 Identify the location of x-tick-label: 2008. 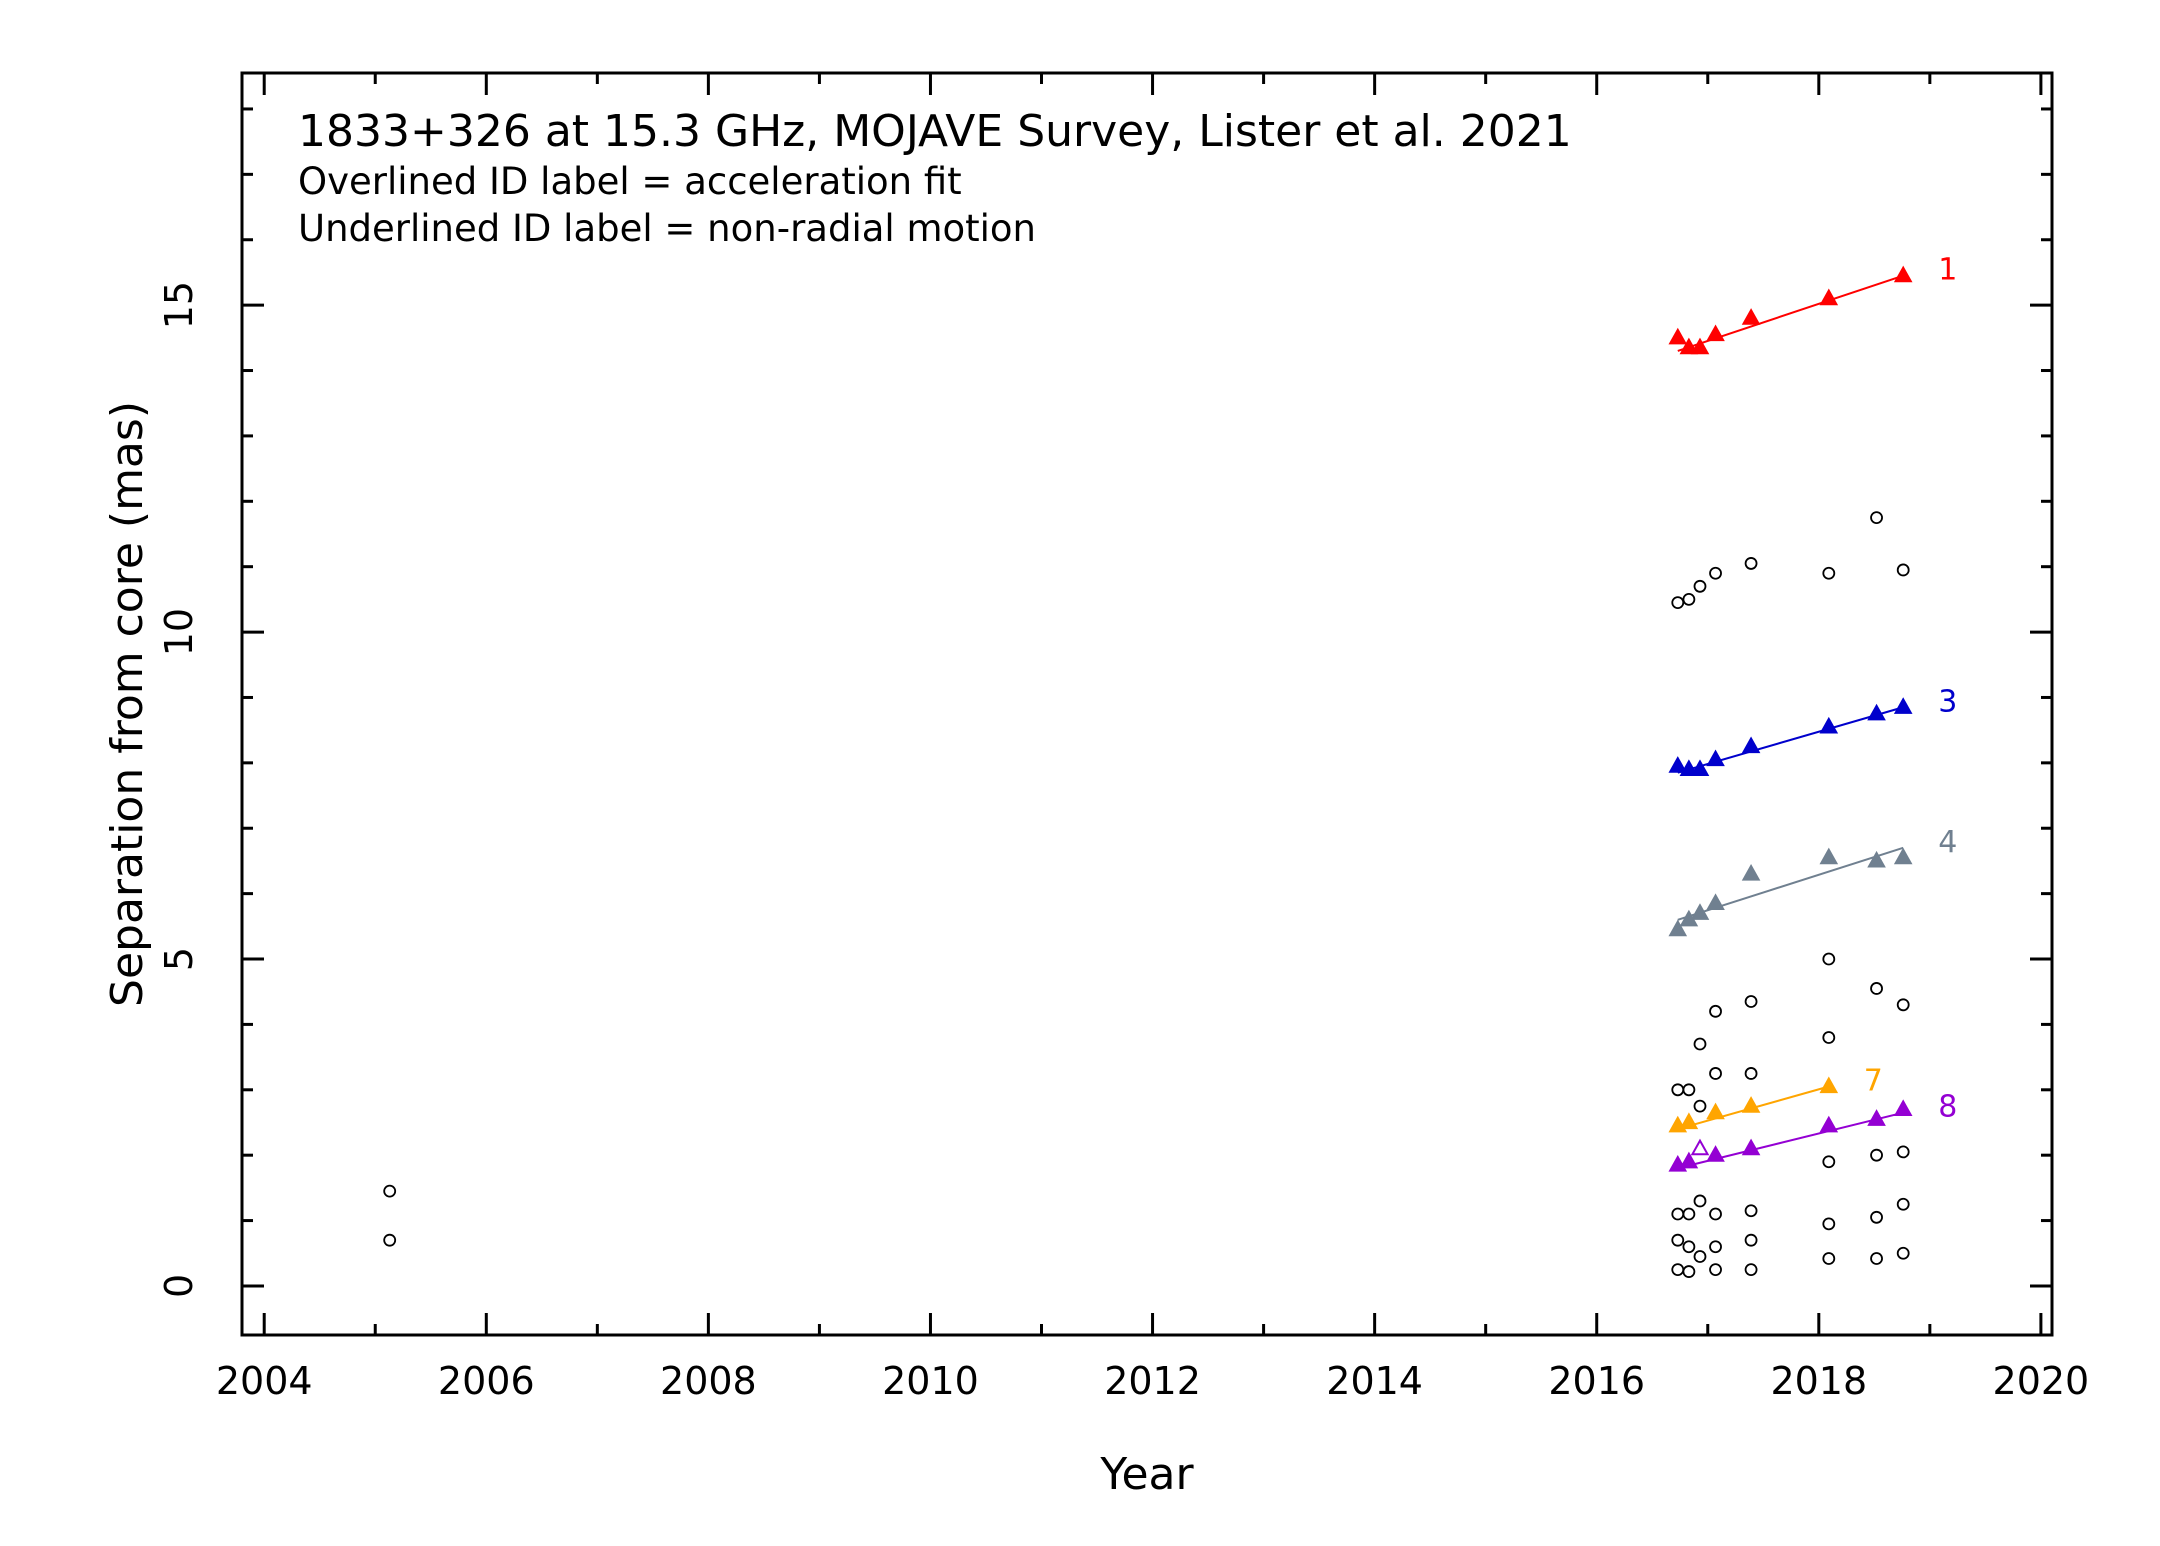
(708, 1381).